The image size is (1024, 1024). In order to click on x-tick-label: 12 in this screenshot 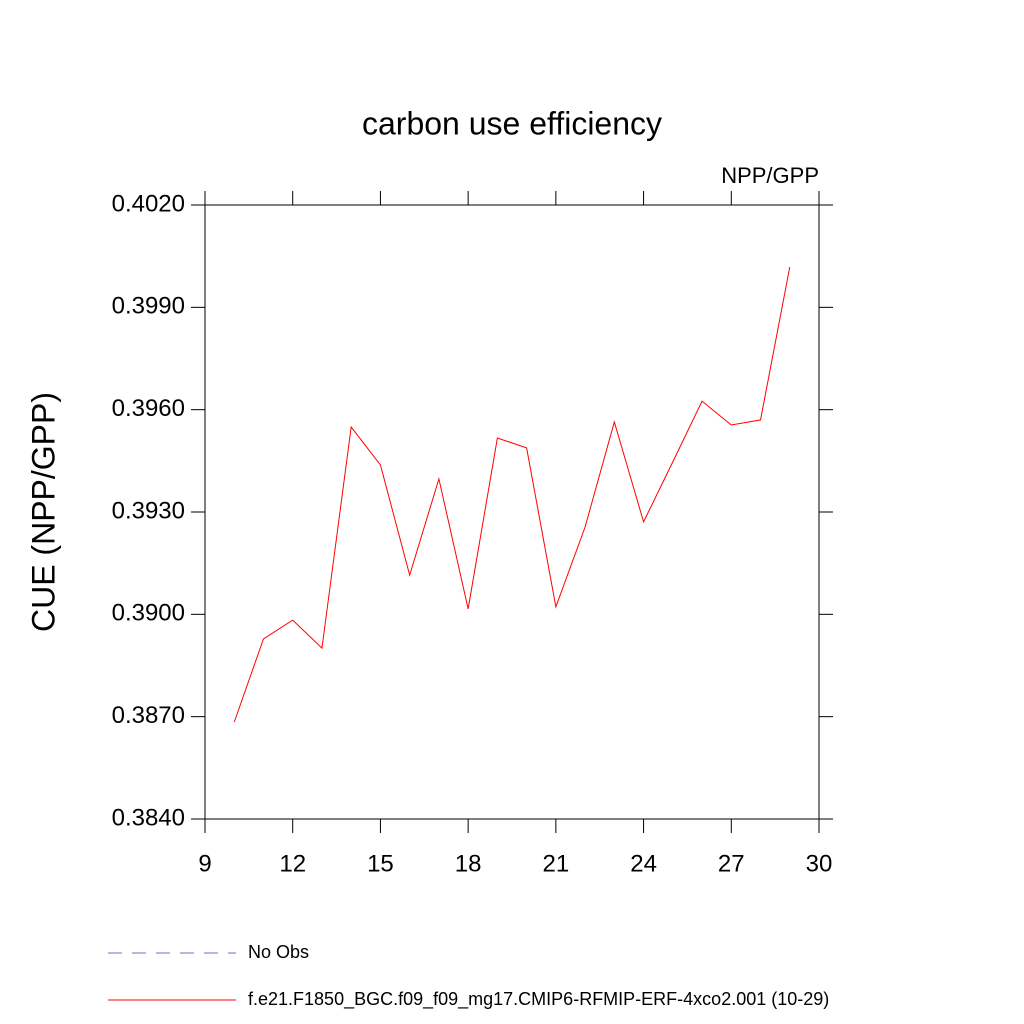, I will do `click(292, 863)`.